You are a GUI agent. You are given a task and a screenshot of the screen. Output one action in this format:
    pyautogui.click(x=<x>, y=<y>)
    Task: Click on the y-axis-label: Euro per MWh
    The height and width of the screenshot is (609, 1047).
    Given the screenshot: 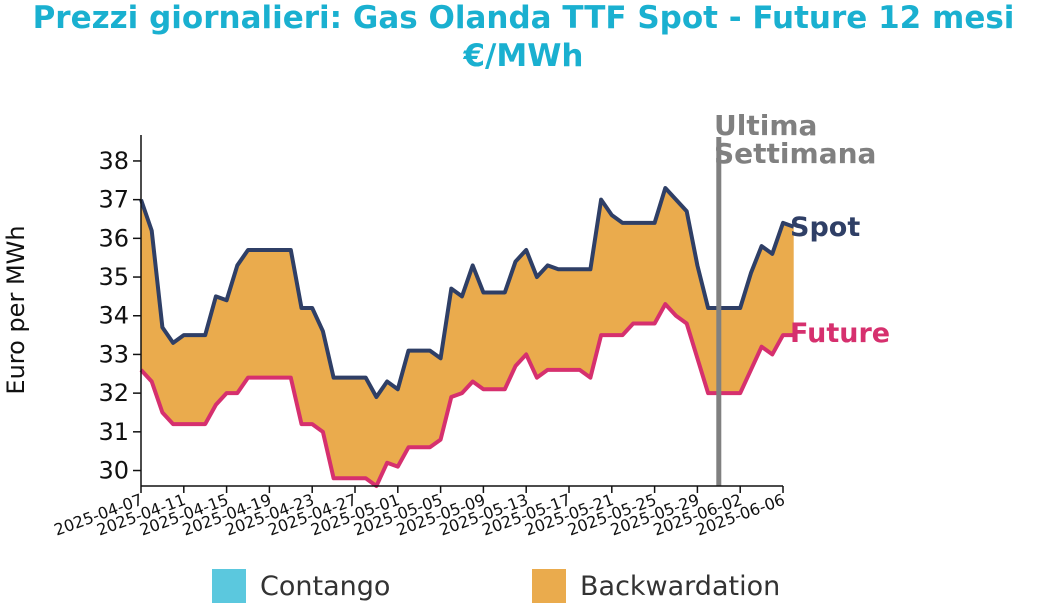 What is the action you would take?
    pyautogui.click(x=16, y=309)
    